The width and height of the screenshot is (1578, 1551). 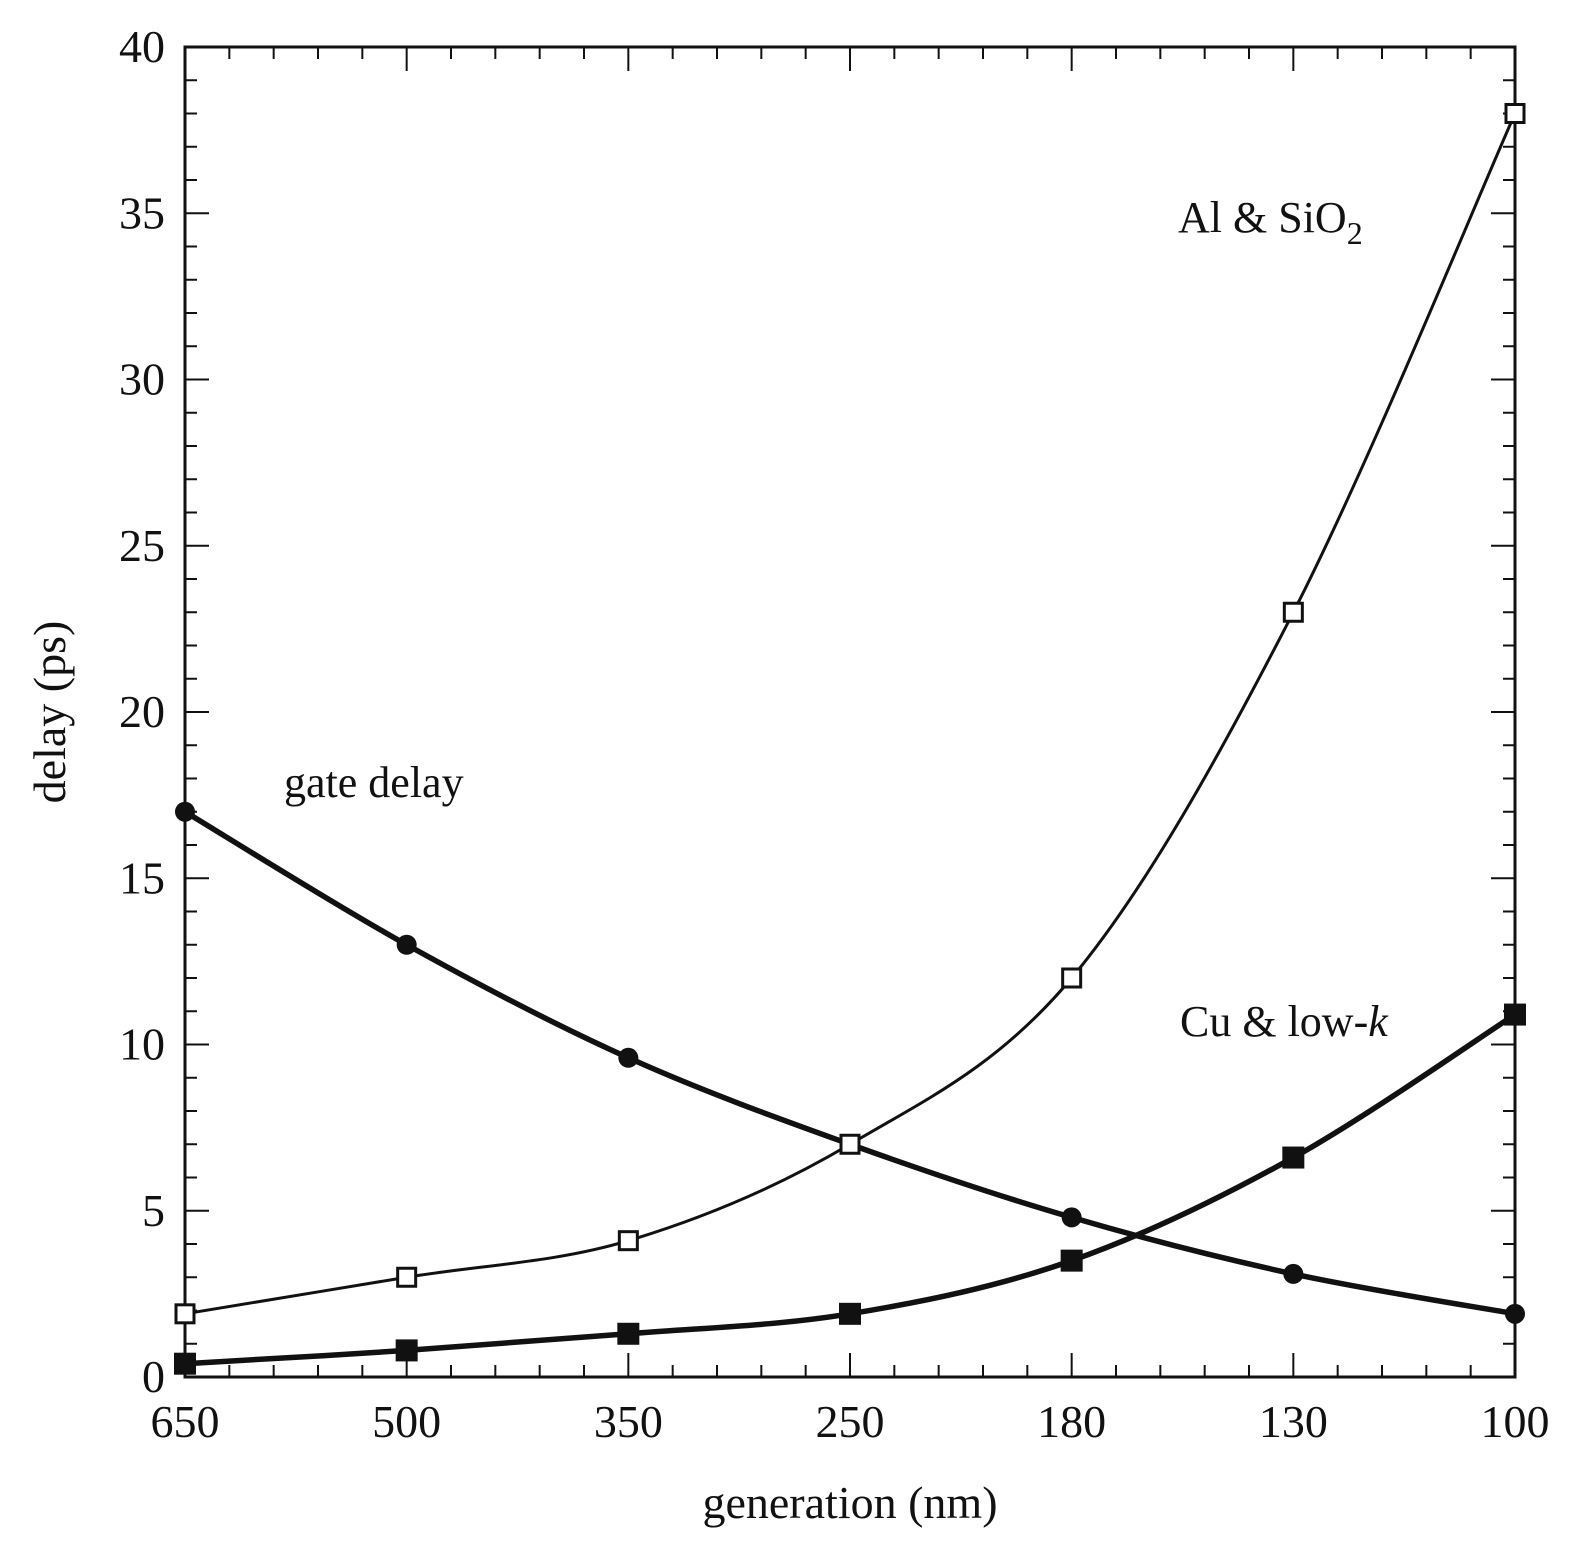 I want to click on y-tick-label: 25, so click(x=142, y=545).